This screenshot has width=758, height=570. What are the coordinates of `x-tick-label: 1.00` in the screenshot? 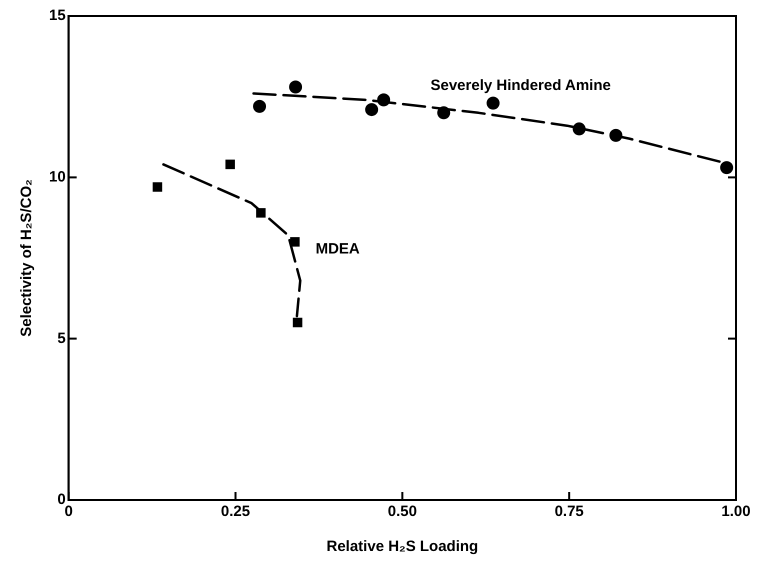 It's located at (736, 511).